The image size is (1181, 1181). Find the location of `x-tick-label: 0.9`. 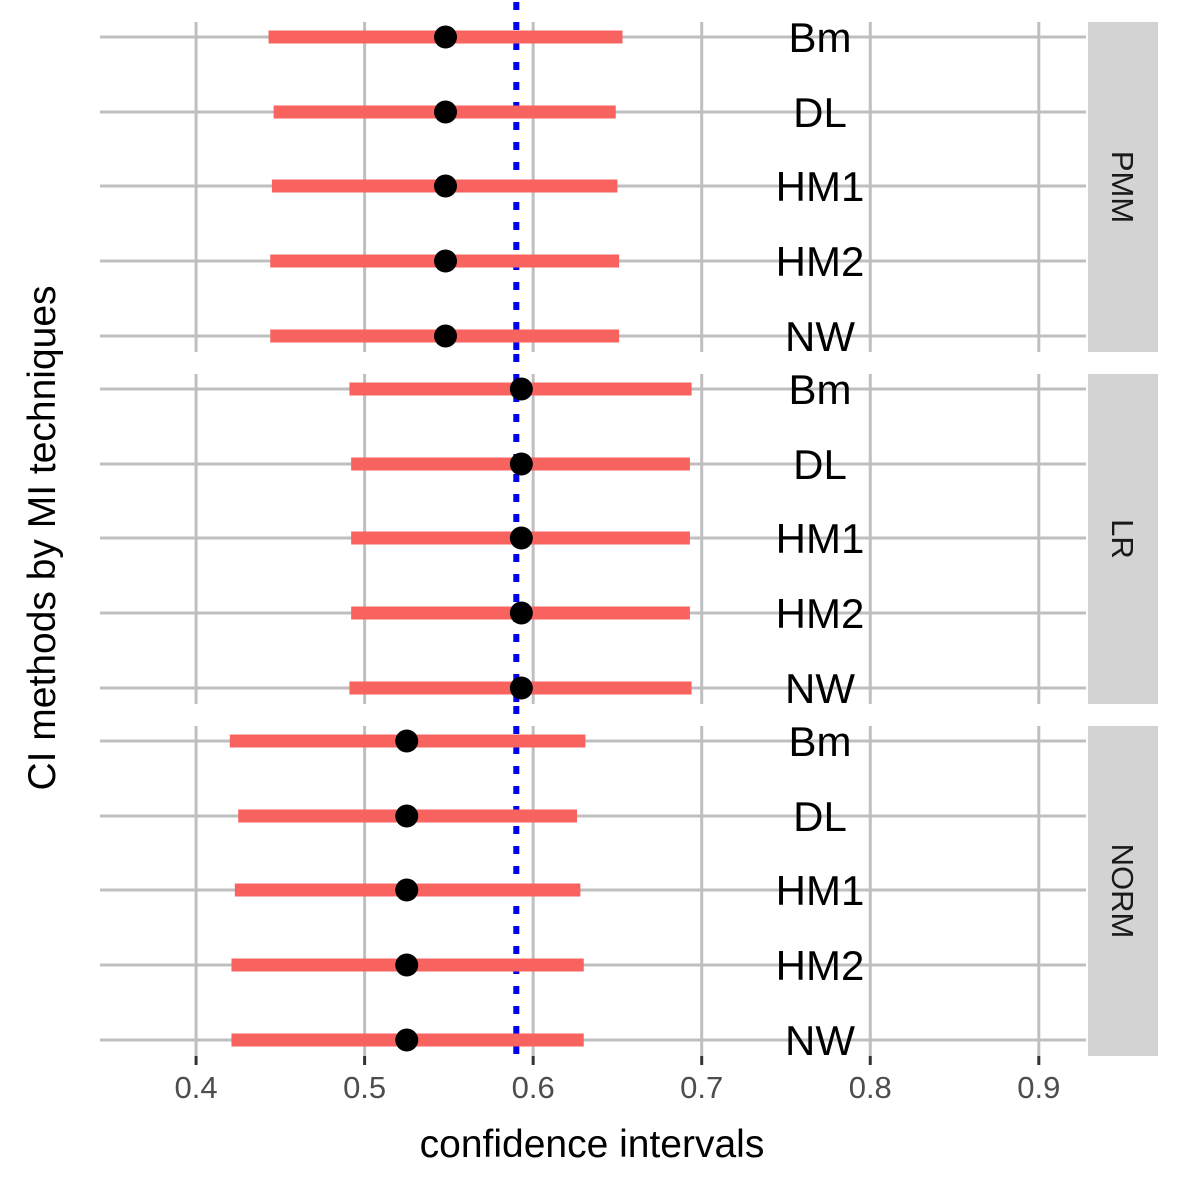

x-tick-label: 0.9 is located at coordinates (1038, 1087).